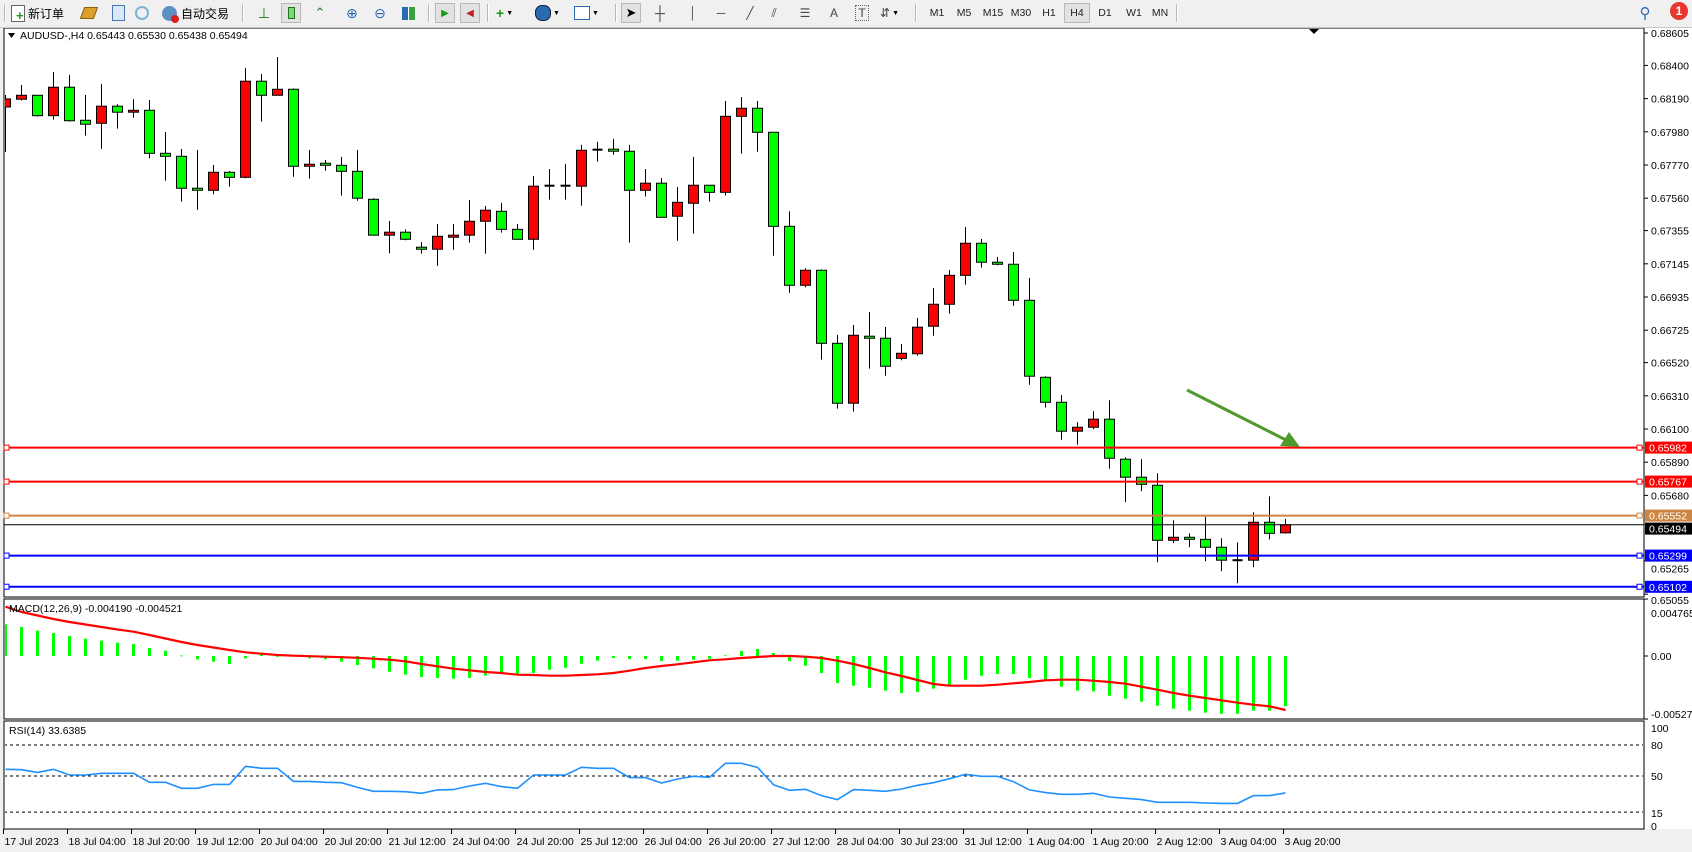 This screenshot has height=852, width=1692. I want to click on arrow-head-icon, so click(1290, 439).